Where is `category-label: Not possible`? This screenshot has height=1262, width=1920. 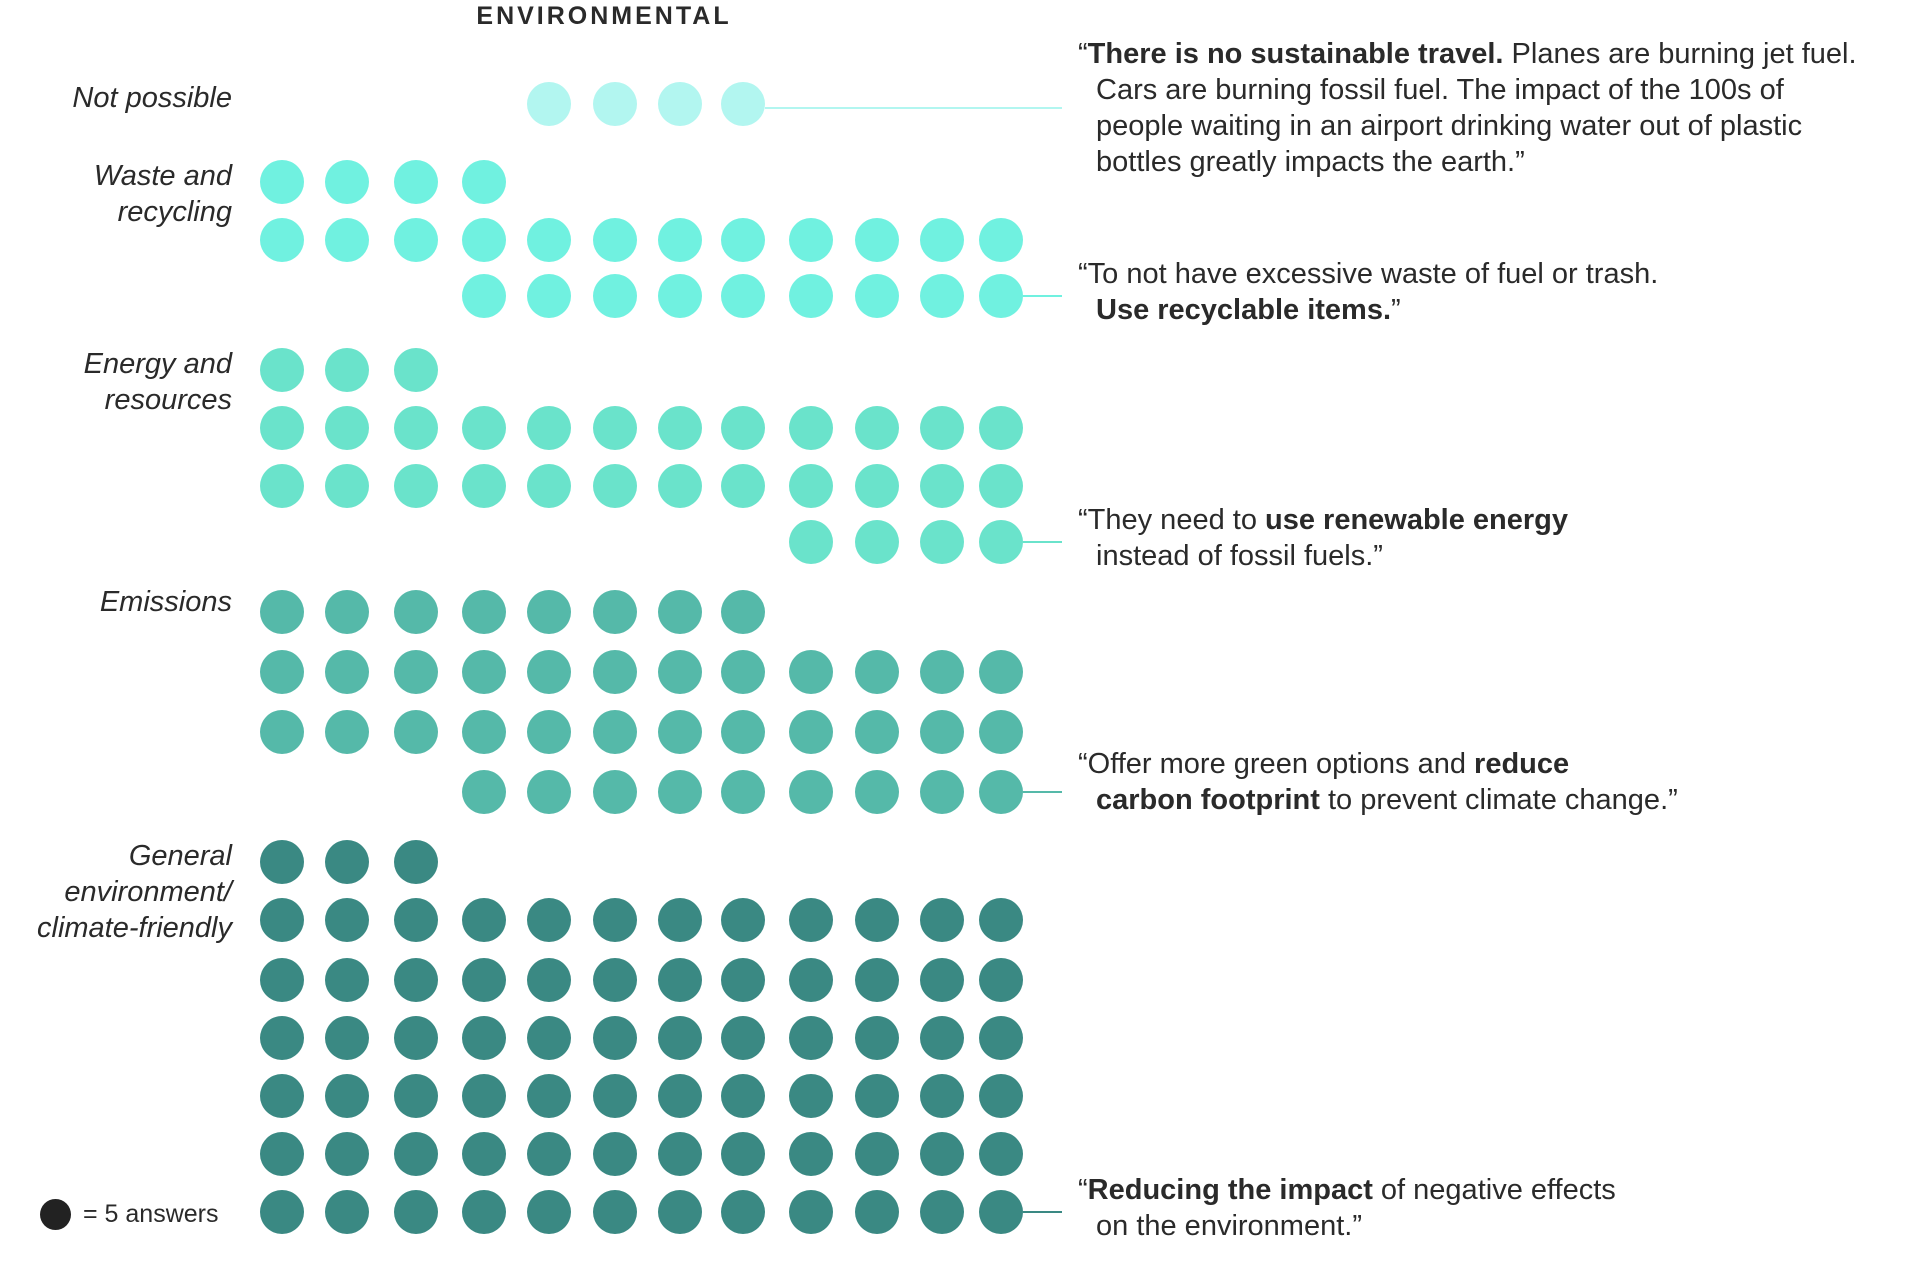
category-label: Not possible is located at coordinates (152, 98).